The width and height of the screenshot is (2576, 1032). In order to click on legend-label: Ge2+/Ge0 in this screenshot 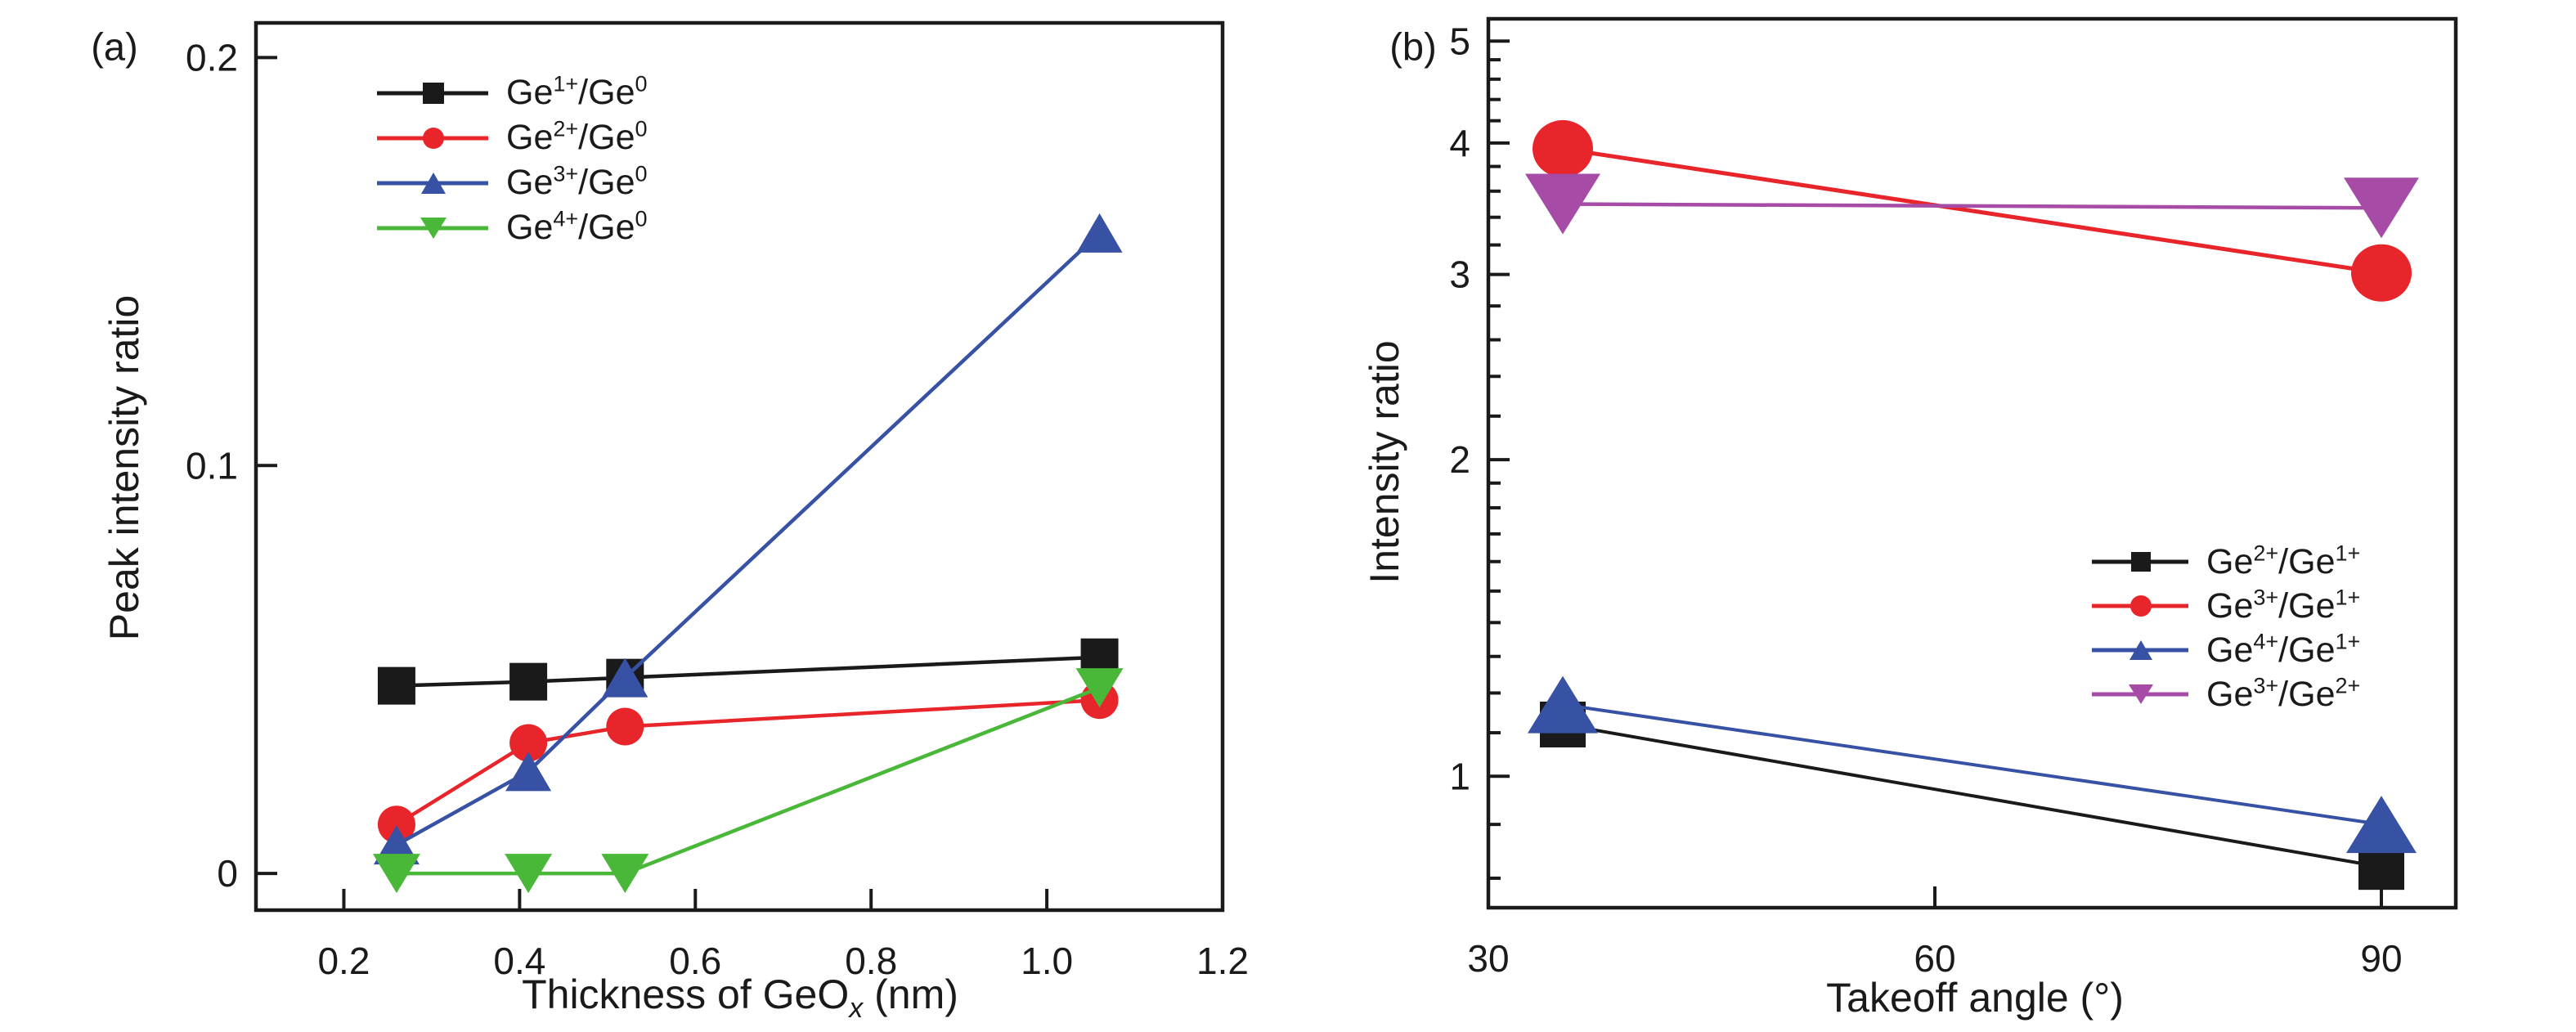, I will do `click(577, 136)`.